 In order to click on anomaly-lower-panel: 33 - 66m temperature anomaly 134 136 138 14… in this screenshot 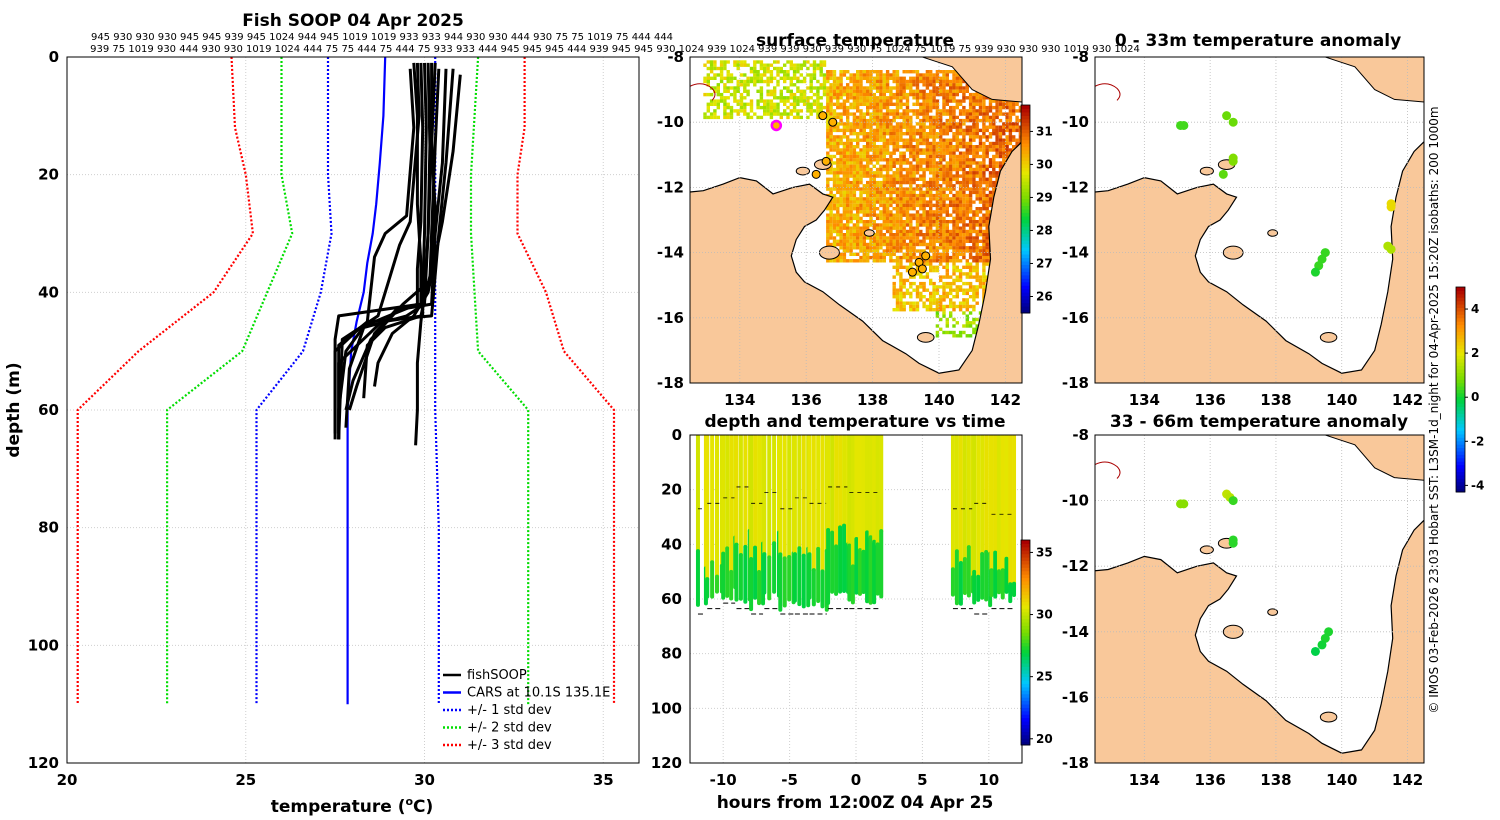, I will do `click(1243, 600)`.